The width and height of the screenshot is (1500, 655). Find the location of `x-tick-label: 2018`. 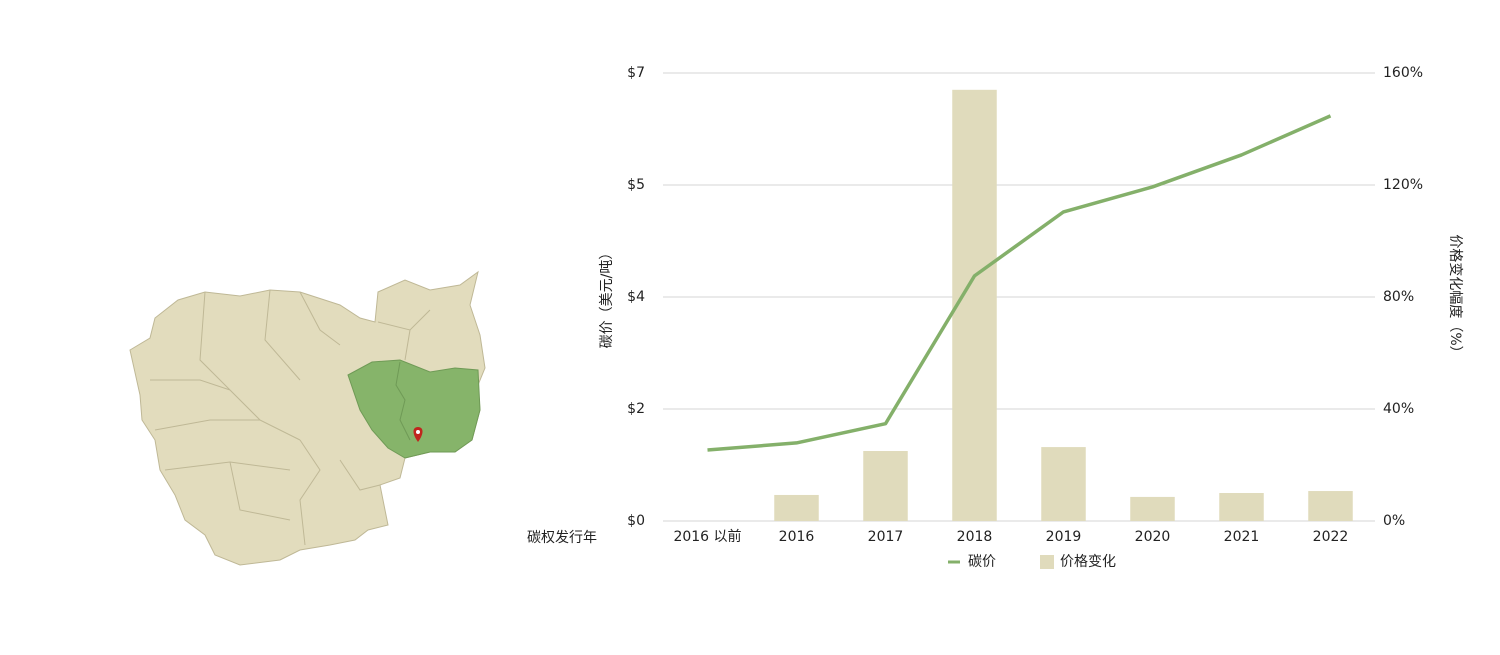

x-tick-label: 2018 is located at coordinates (975, 537).